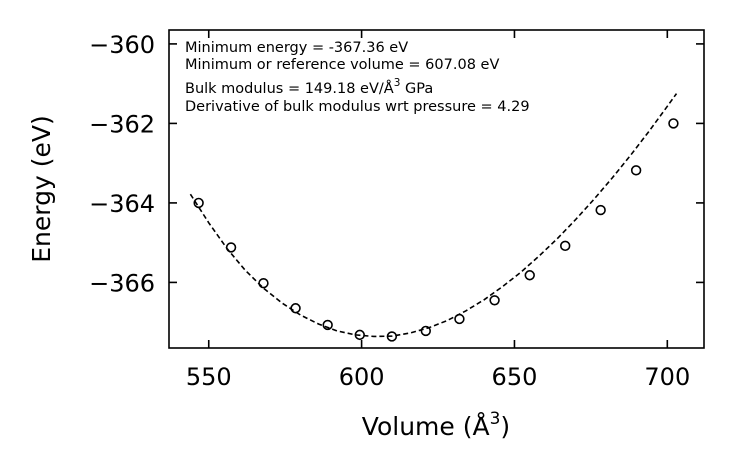 The height and width of the screenshot is (472, 734). I want to click on x-tick-label: 600, so click(362, 377).